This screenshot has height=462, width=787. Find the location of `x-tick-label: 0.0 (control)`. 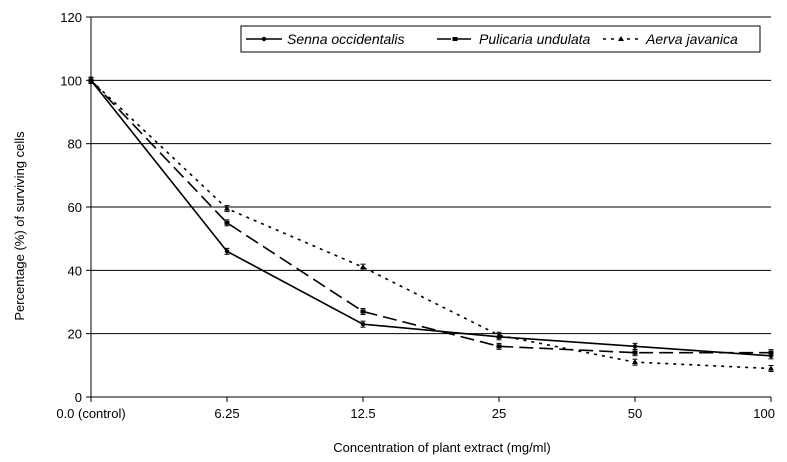

x-tick-label: 0.0 (control) is located at coordinates (90, 413).